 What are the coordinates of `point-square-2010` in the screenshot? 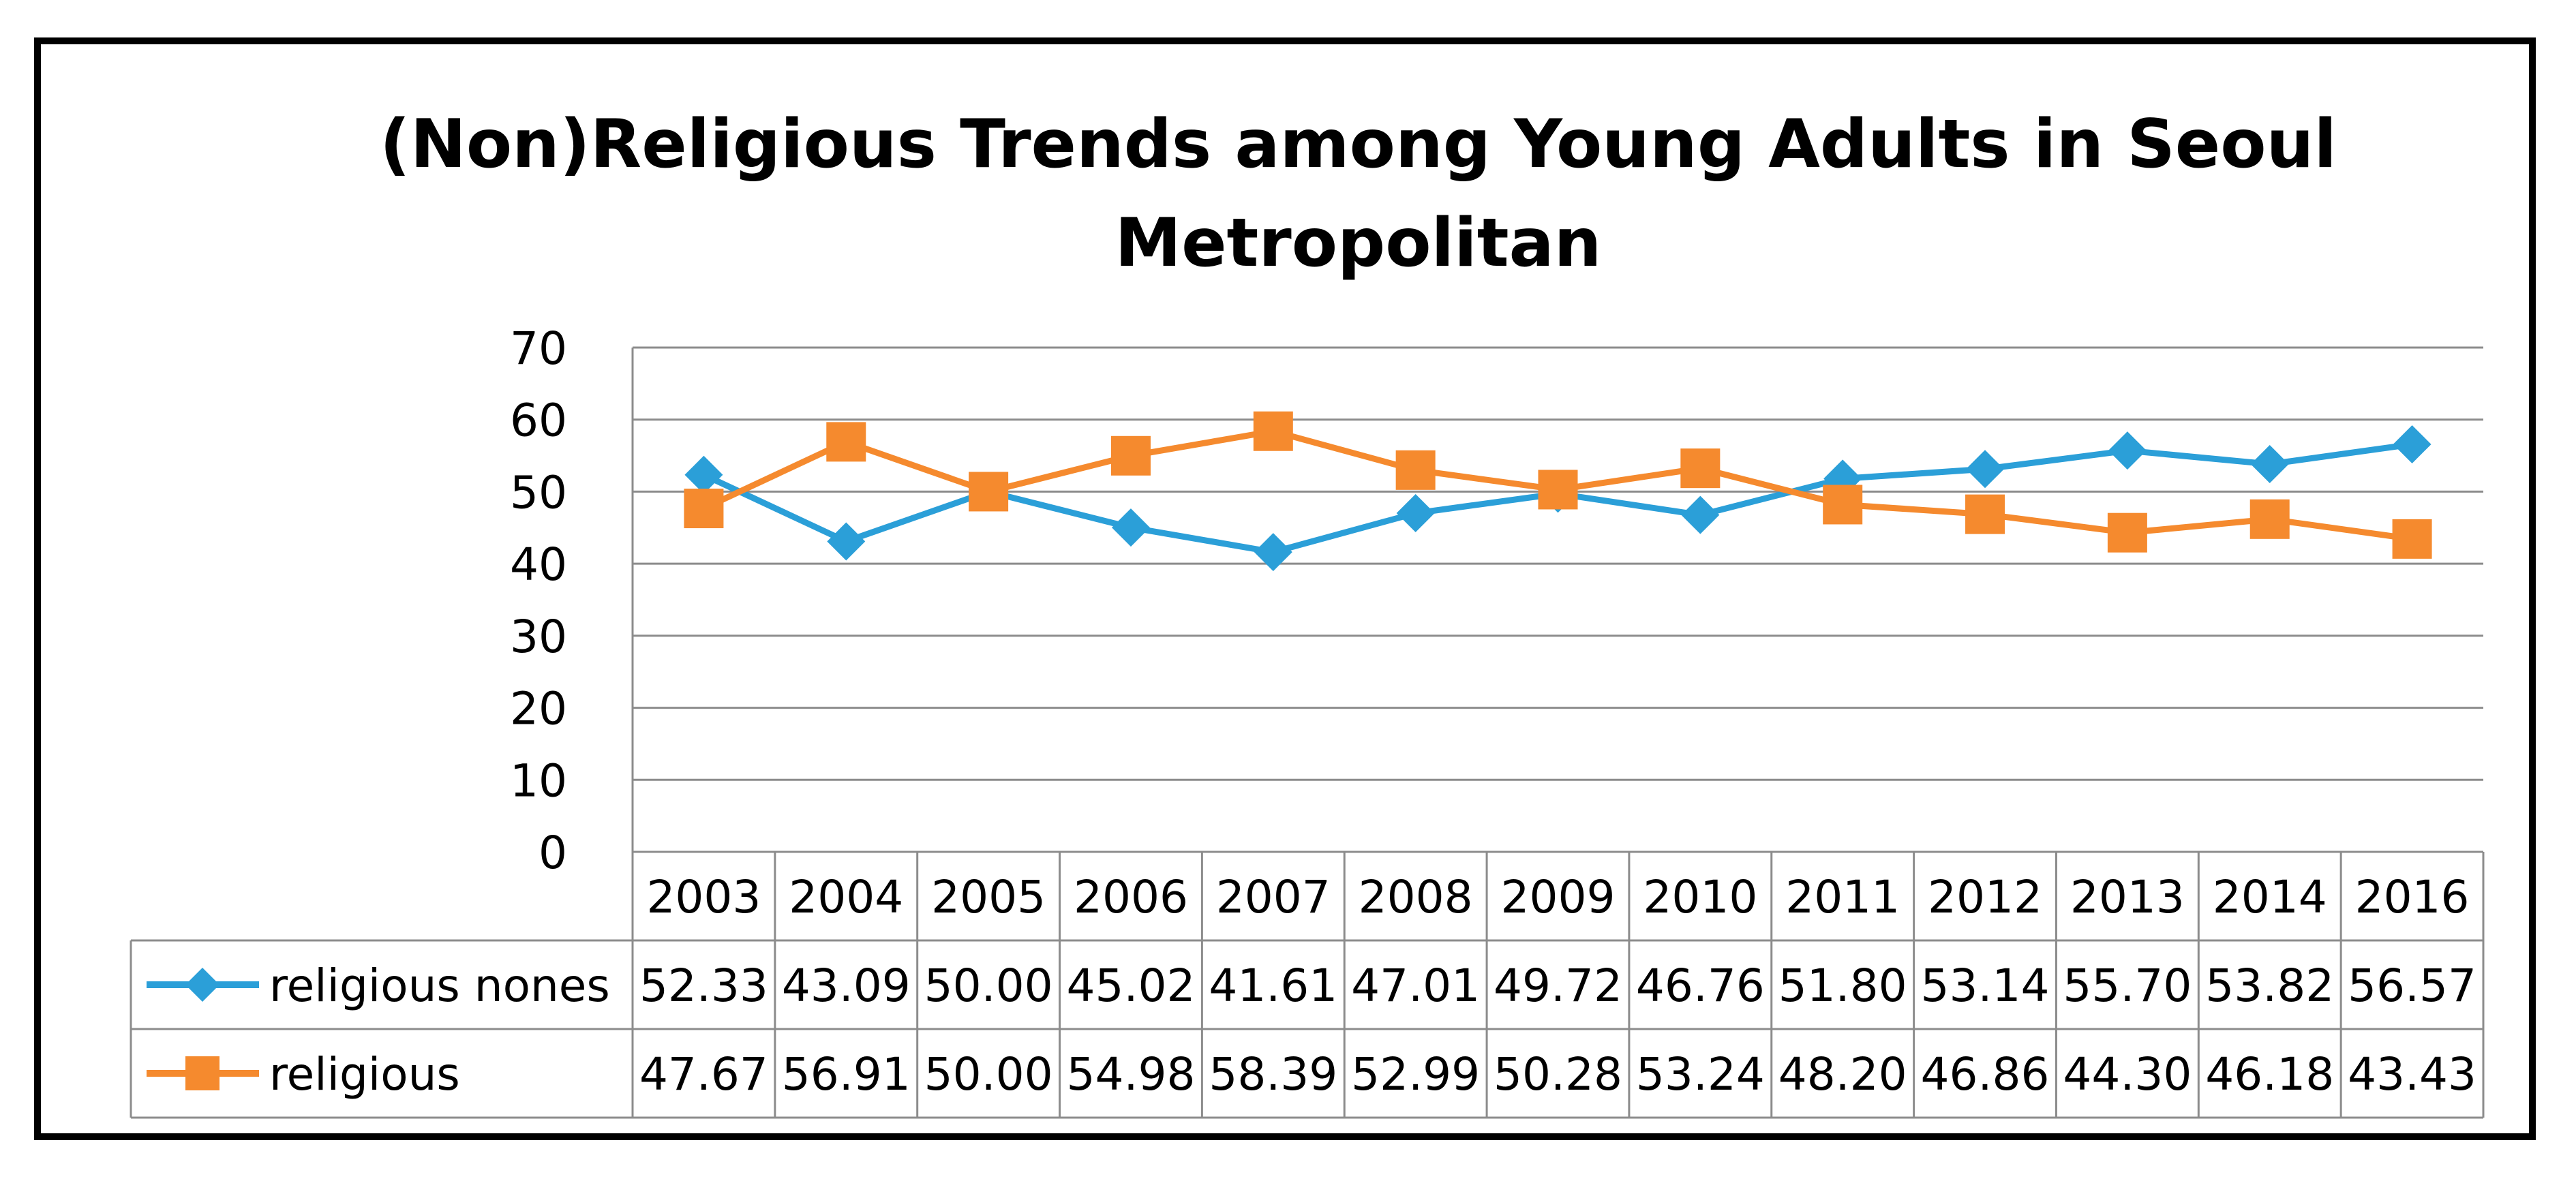 It's located at (1700, 468).